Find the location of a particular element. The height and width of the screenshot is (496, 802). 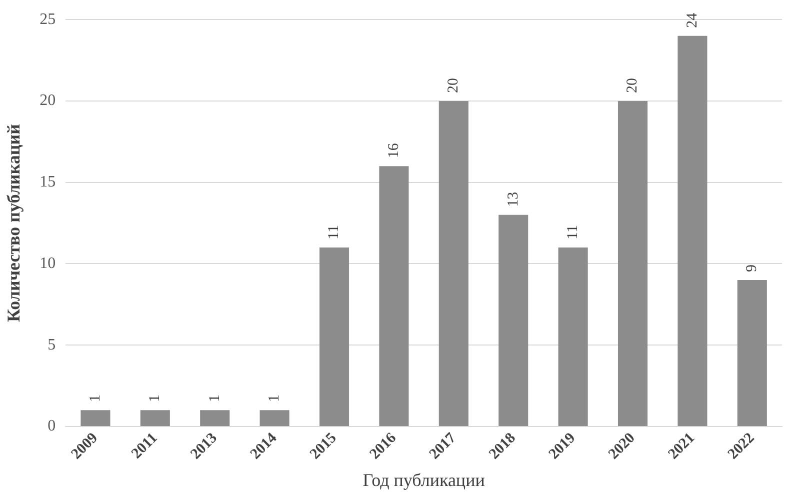

x-axis-title: Год публикации is located at coordinates (424, 480).